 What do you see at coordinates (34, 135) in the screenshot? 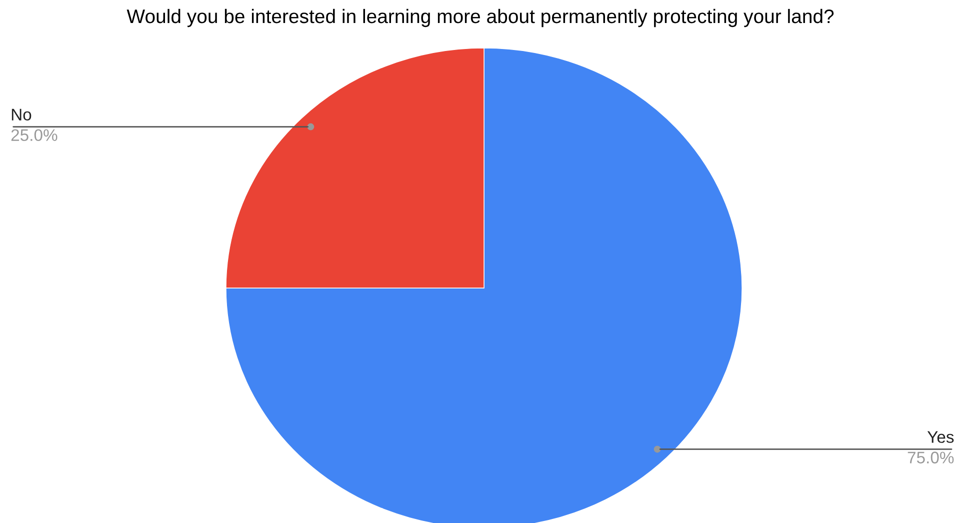
I see `data-label: 25.0%` at bounding box center [34, 135].